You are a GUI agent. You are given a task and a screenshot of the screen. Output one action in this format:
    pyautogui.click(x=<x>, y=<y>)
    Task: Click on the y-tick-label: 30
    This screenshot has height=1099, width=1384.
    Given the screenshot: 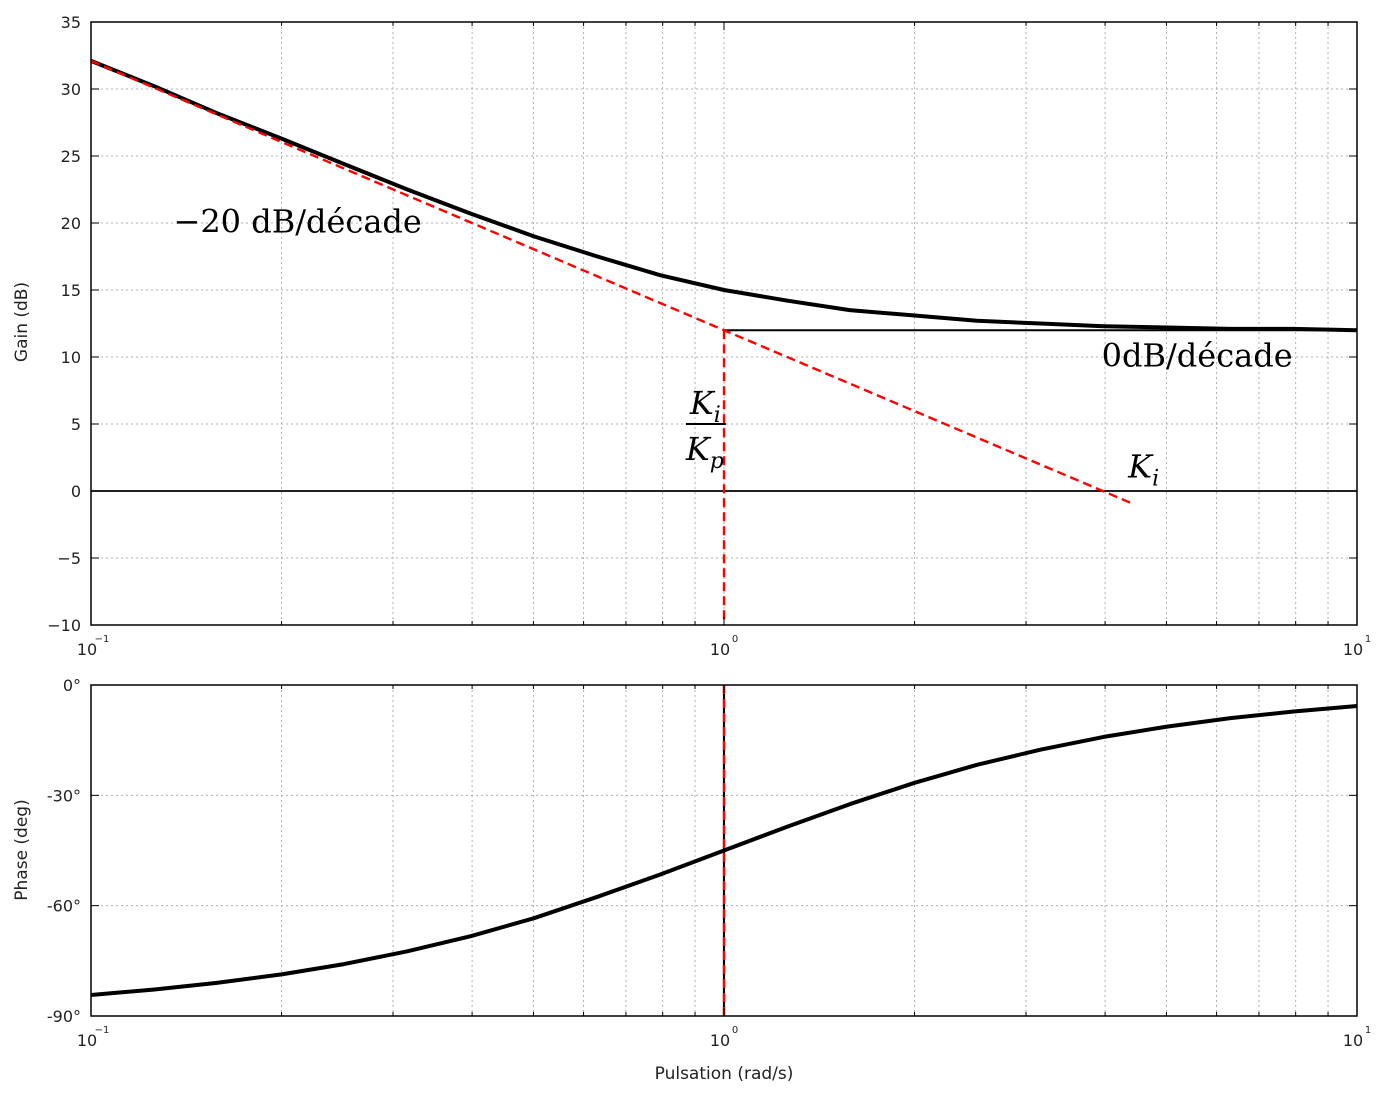 What is the action you would take?
    pyautogui.click(x=71, y=89)
    